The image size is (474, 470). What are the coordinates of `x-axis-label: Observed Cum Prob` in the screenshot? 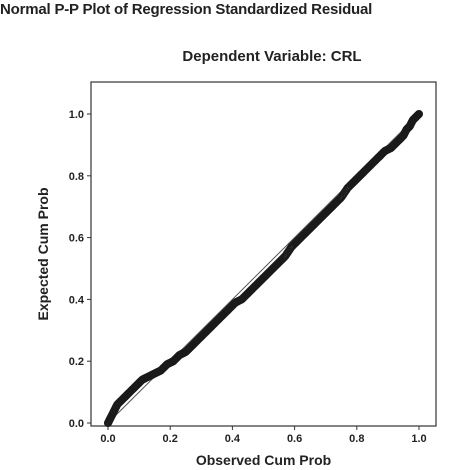 It's located at (263, 460).